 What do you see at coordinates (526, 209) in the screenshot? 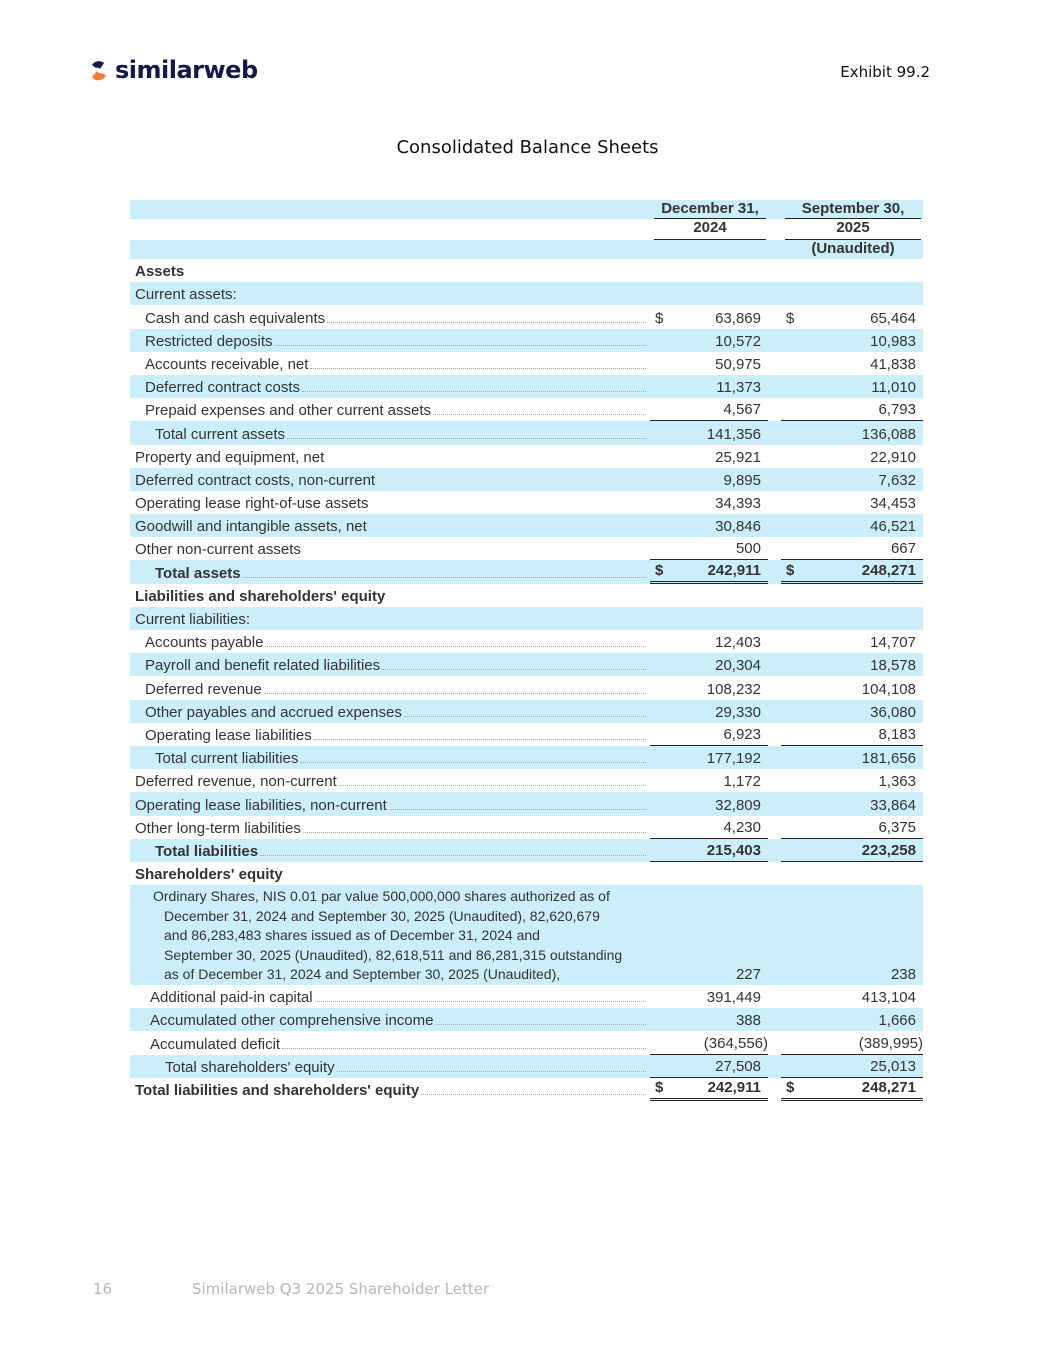
I see `header-row: December 31, September 30,` at bounding box center [526, 209].